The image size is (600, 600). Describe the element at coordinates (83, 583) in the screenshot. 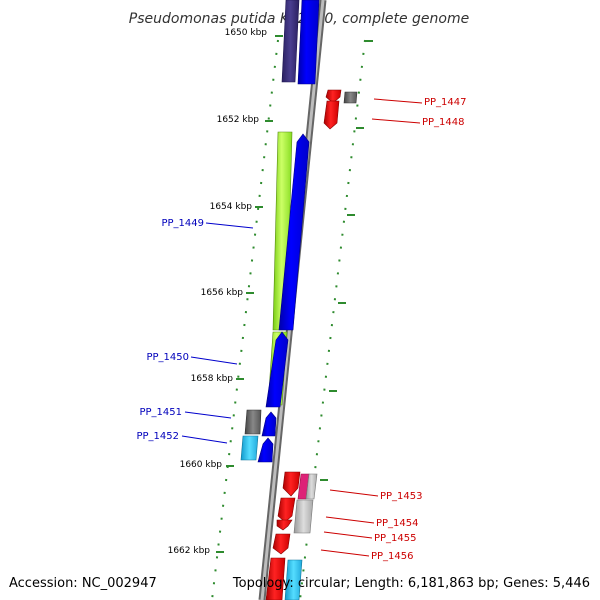

I see `accession-text: Accession: NC_002947` at that location.